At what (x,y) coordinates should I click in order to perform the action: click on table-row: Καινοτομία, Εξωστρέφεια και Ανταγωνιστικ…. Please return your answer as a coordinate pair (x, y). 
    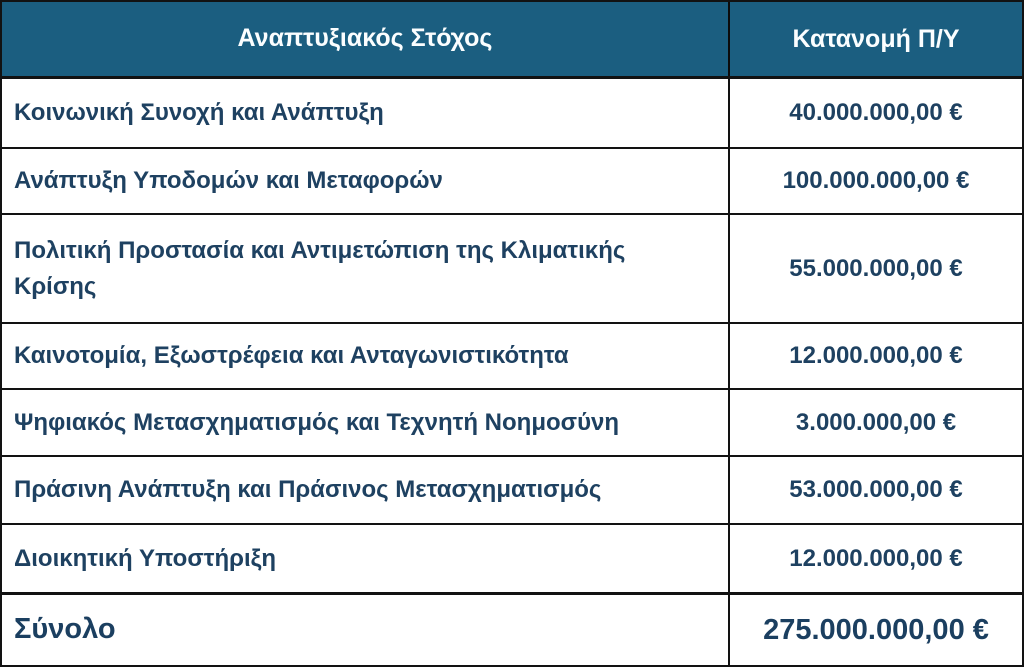
    Looking at the image, I should click on (512, 357).